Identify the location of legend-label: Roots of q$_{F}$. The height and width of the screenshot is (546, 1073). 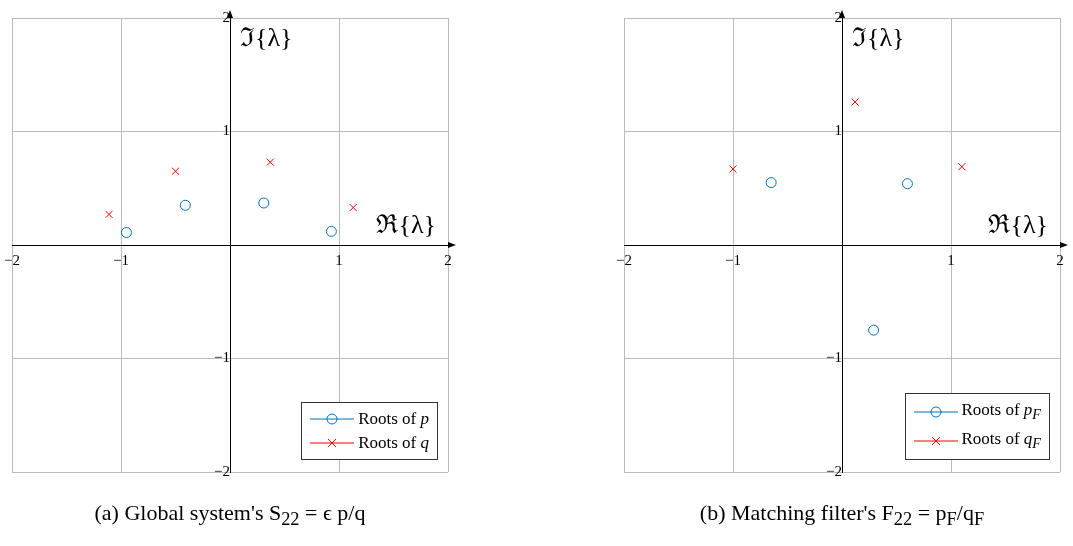
(1001, 440).